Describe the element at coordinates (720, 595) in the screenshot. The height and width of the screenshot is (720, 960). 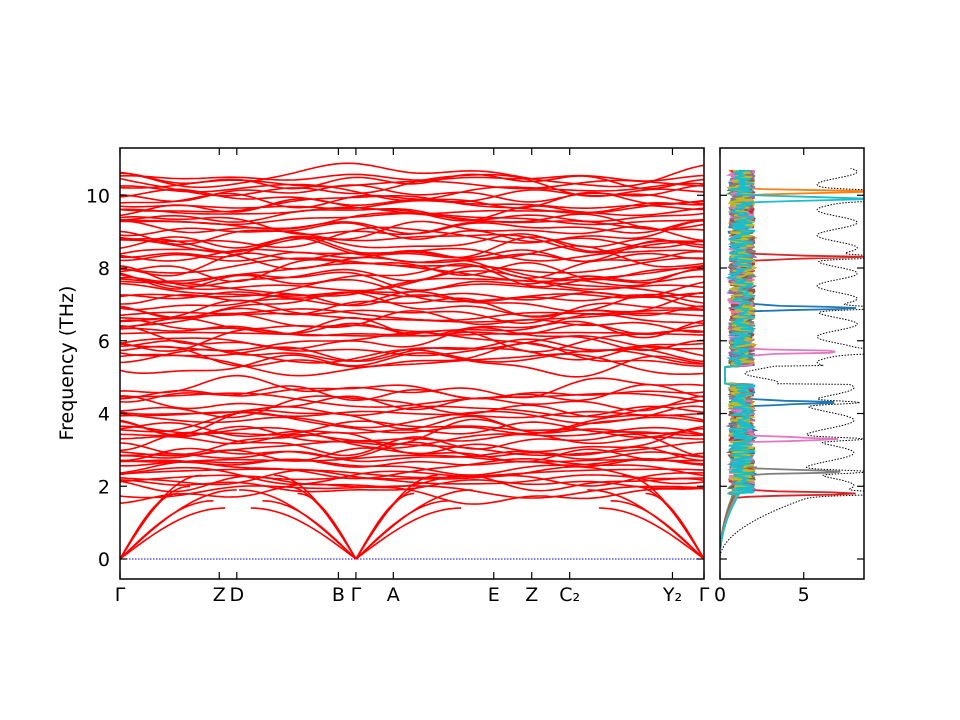
I see `dos-x-tick-label-0: 0` at that location.